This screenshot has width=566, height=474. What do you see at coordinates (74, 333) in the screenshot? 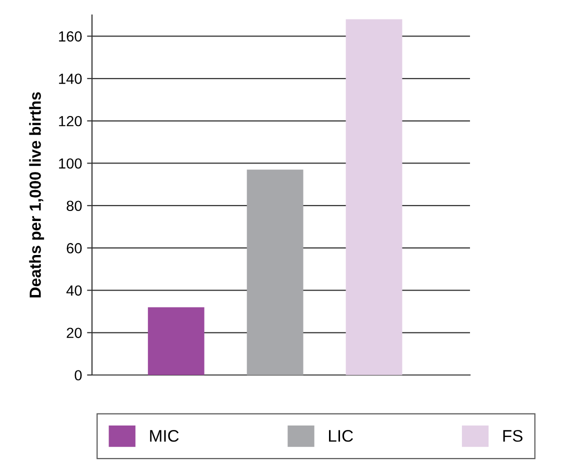
I see `y-tick-label: 20` at bounding box center [74, 333].